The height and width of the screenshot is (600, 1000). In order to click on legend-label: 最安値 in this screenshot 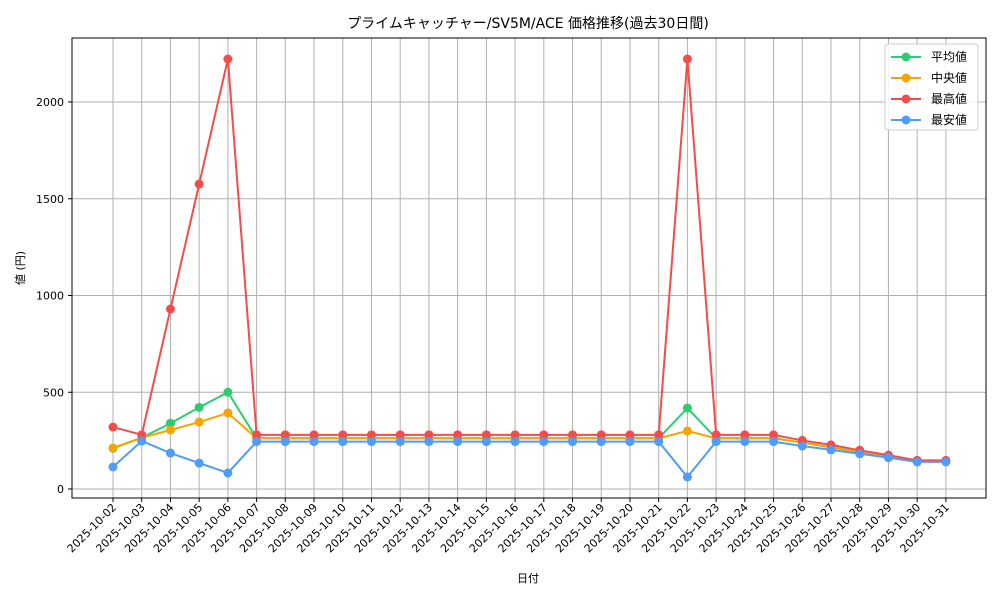, I will do `click(949, 119)`.